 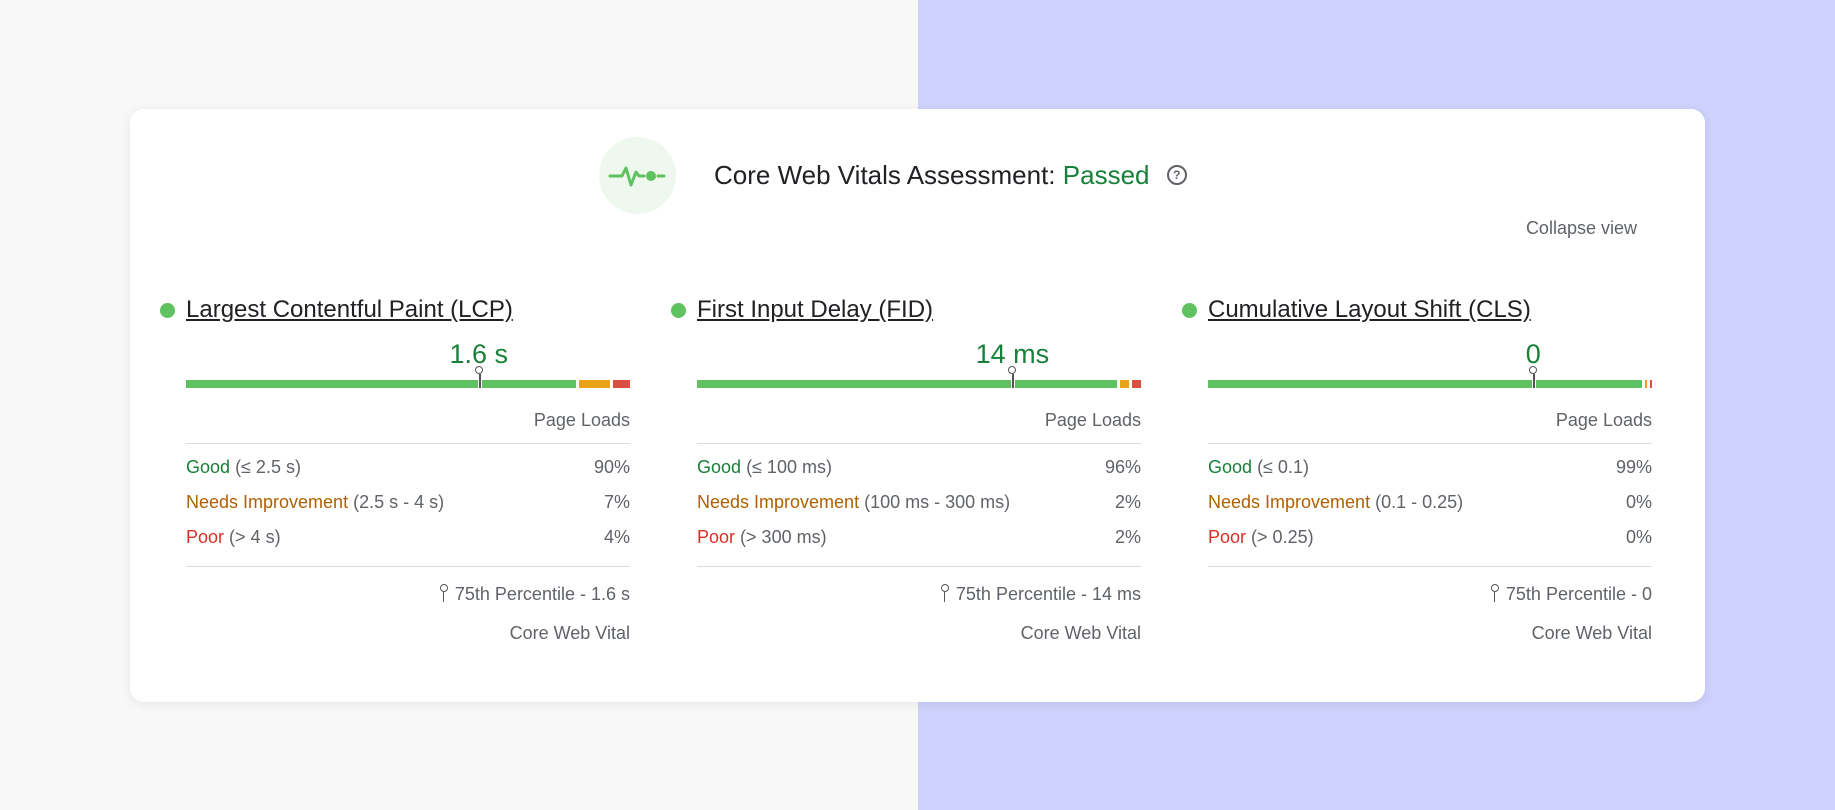 I want to click on poor-range: (> 300 ms), so click(x=783, y=537).